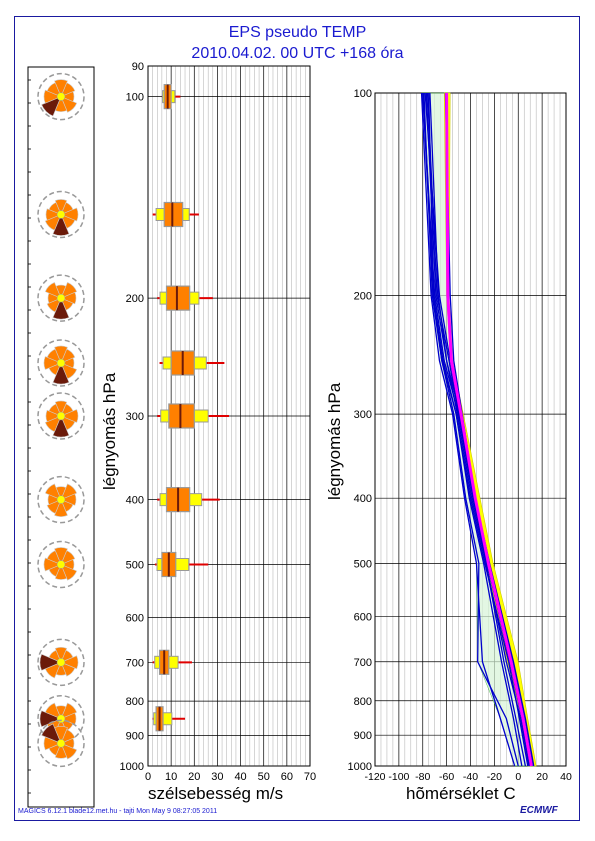 The width and height of the screenshot is (595, 841). I want to click on wind-y-tick: 100, so click(135, 98).